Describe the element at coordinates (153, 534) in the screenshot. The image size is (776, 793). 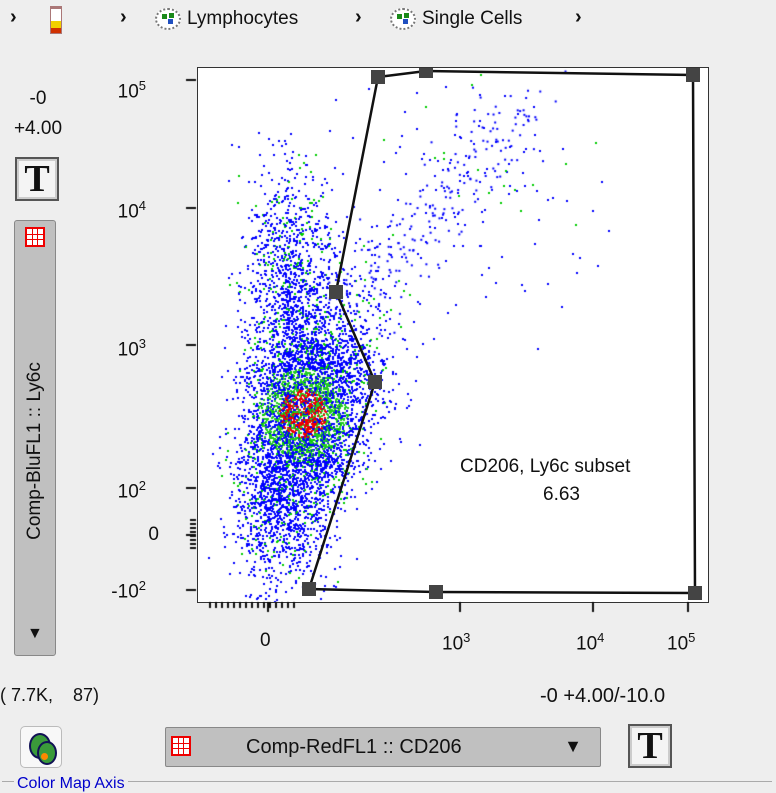
I see `y-tick: 0` at that location.